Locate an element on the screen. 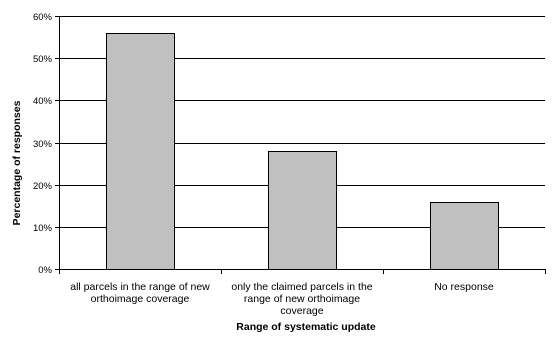 The height and width of the screenshot is (341, 552). x-category-label: coverage is located at coordinates (301, 311).